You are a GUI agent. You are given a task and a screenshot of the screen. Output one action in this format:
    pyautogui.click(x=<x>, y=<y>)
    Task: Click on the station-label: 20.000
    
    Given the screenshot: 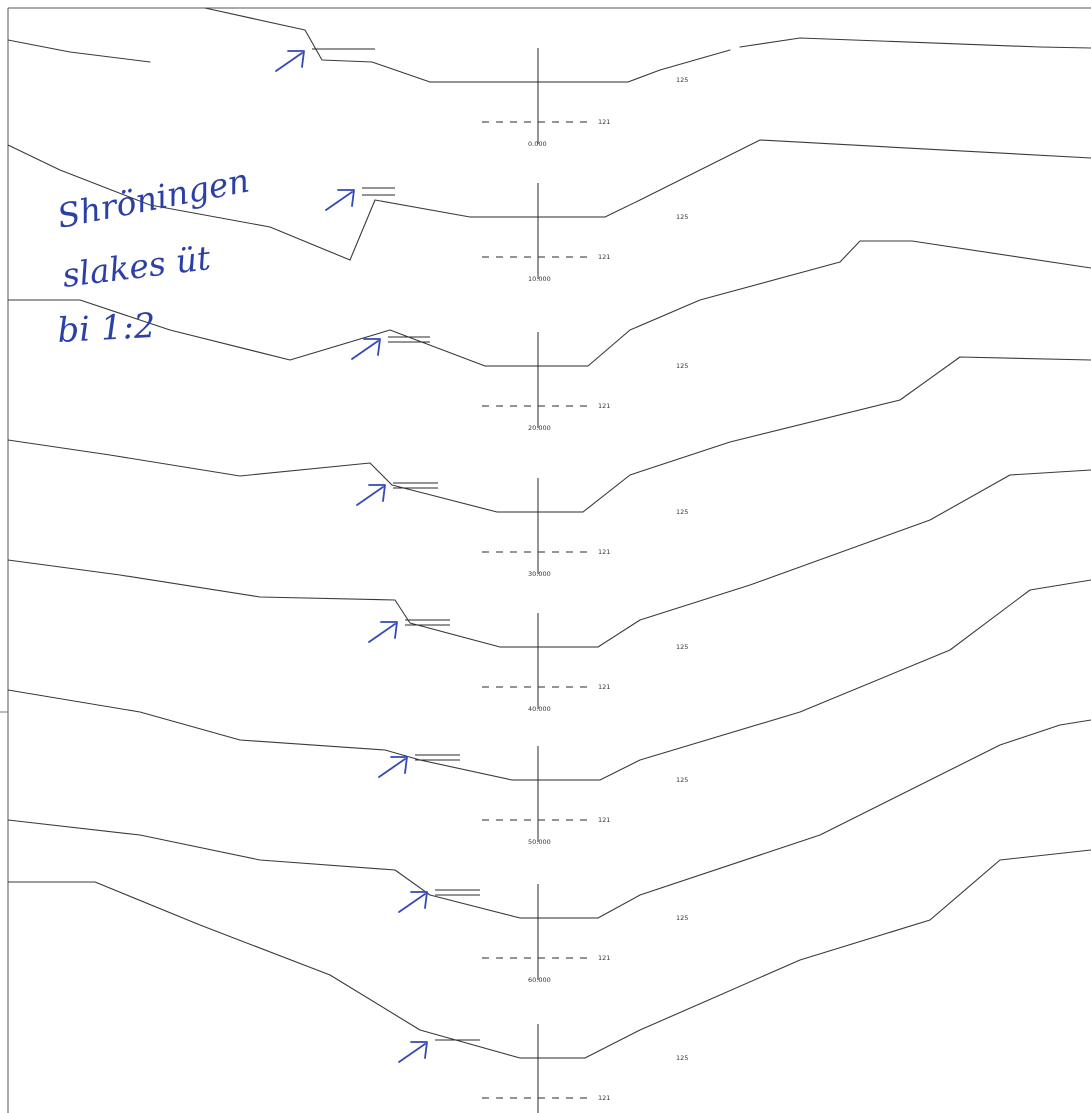 What is the action you would take?
    pyautogui.click(x=539, y=428)
    